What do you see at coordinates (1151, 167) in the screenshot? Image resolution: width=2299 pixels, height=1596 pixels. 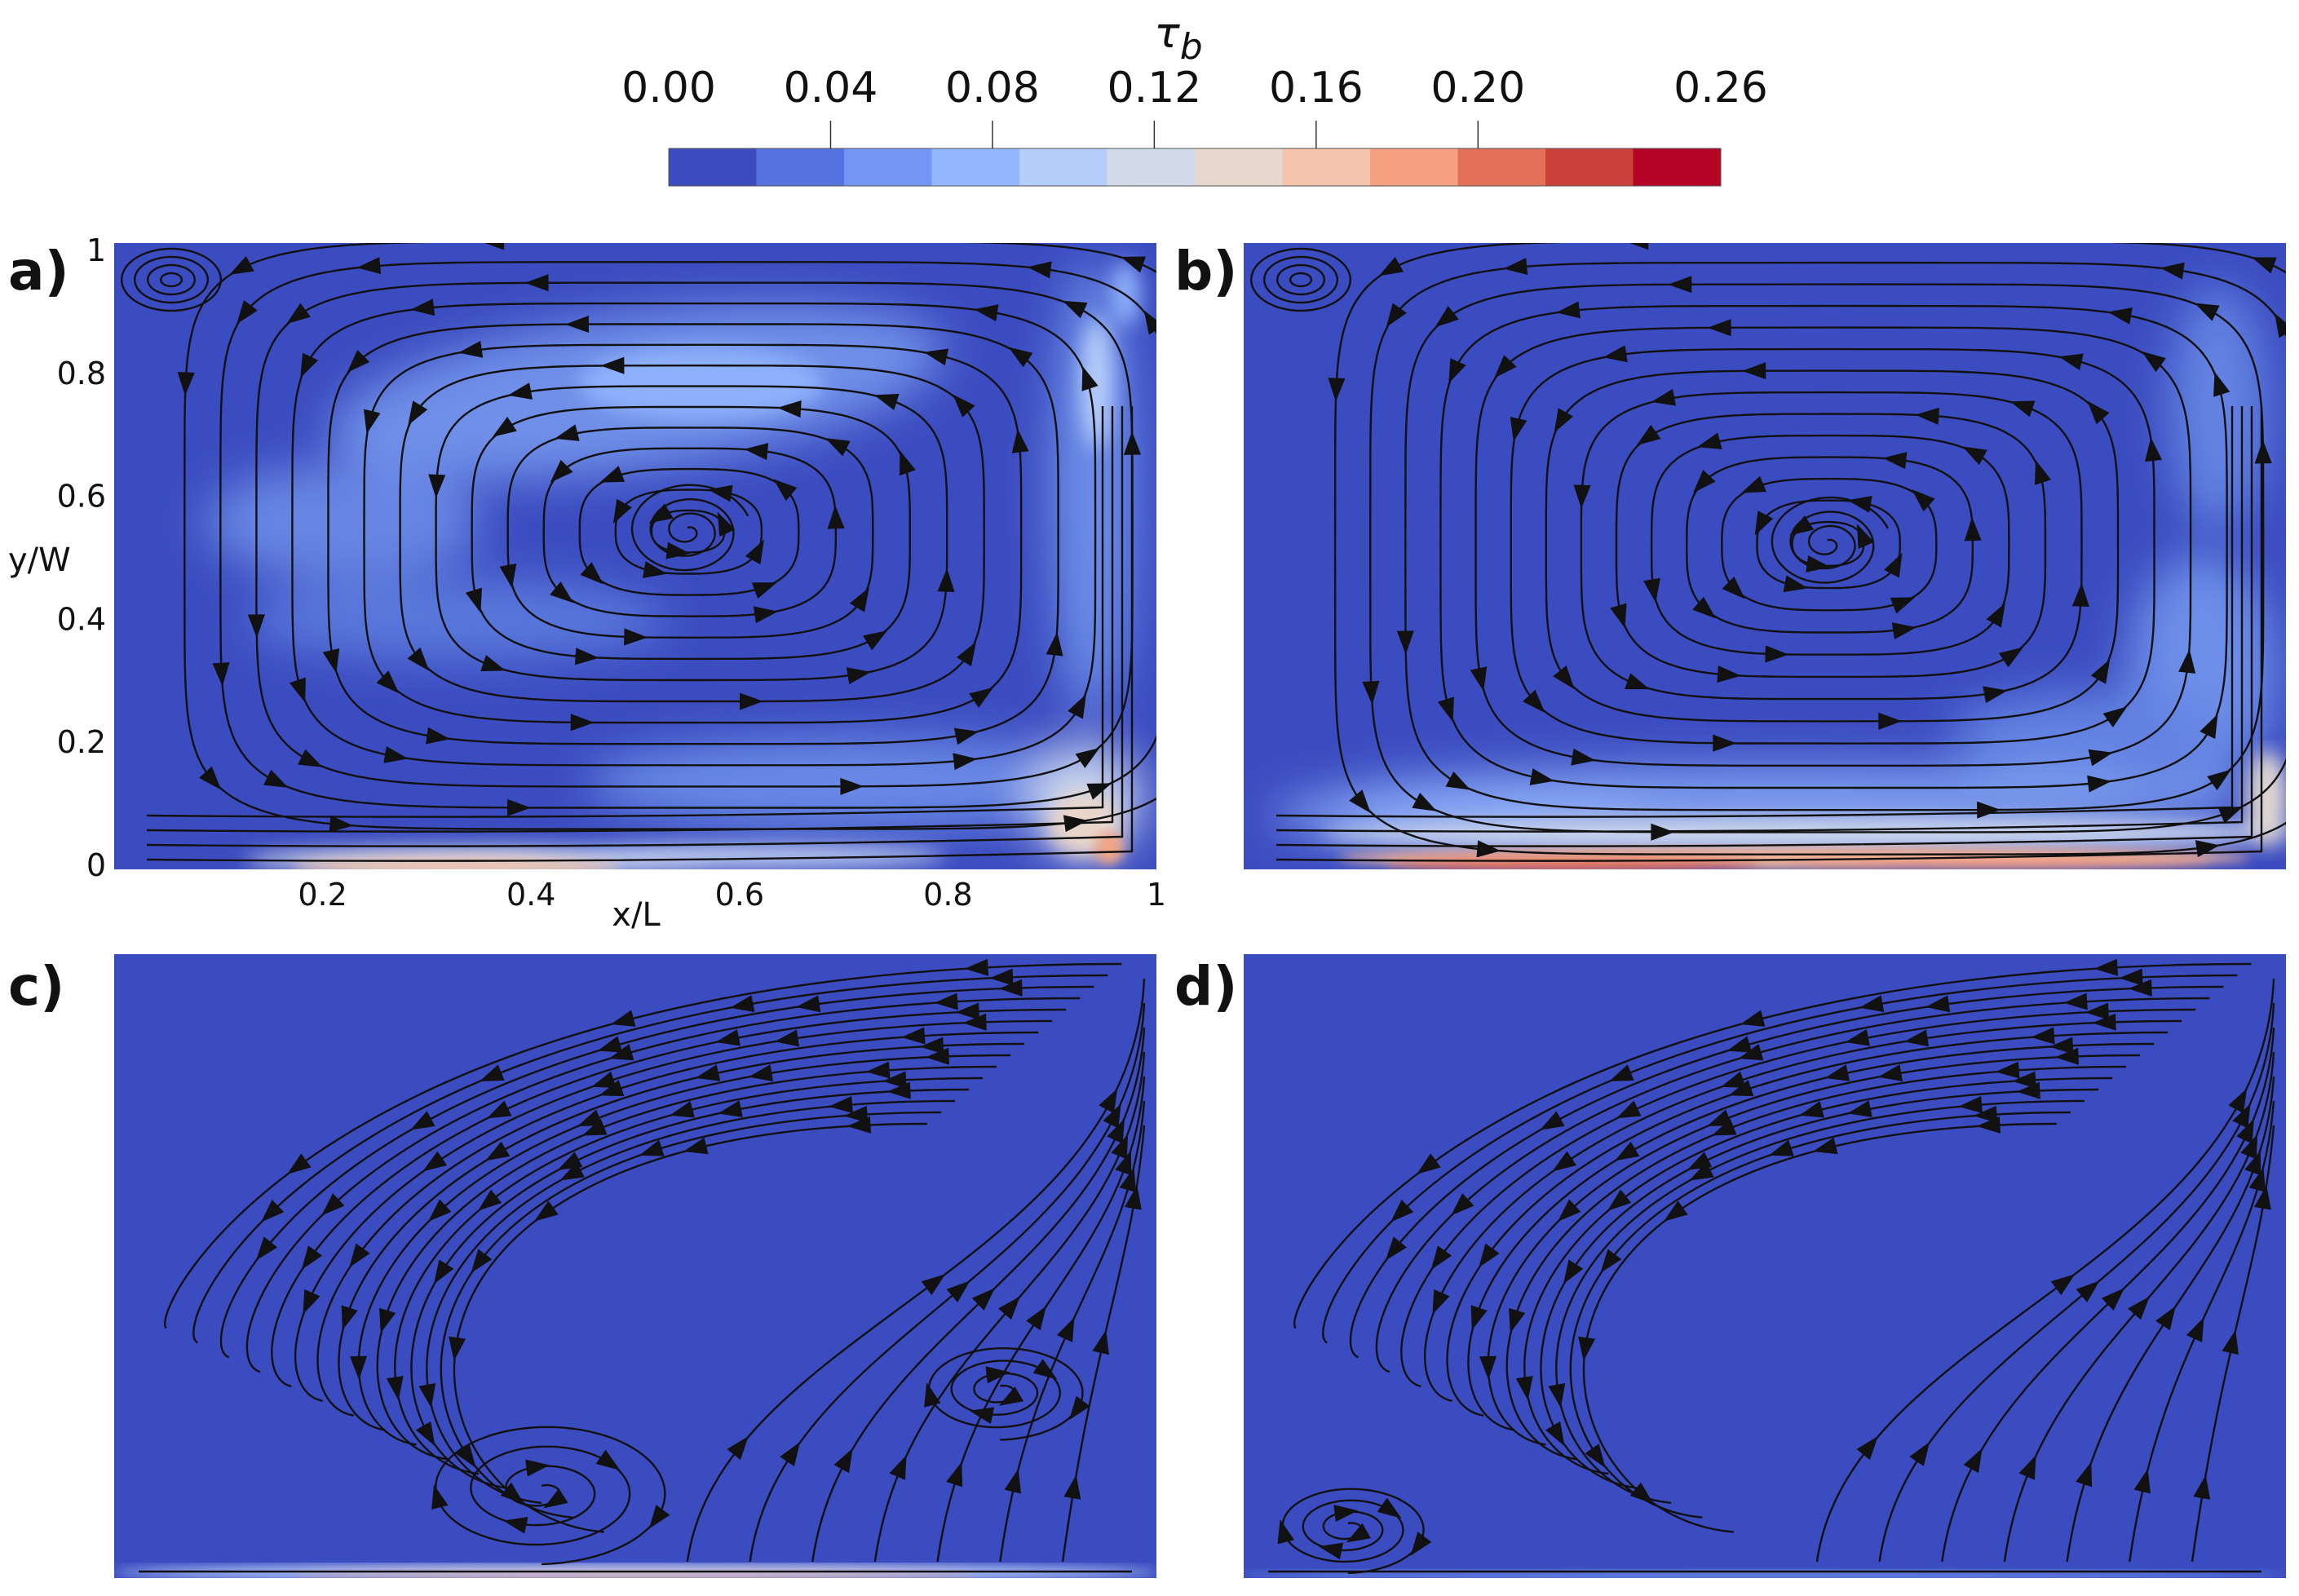 I see `colorbar-segment` at bounding box center [1151, 167].